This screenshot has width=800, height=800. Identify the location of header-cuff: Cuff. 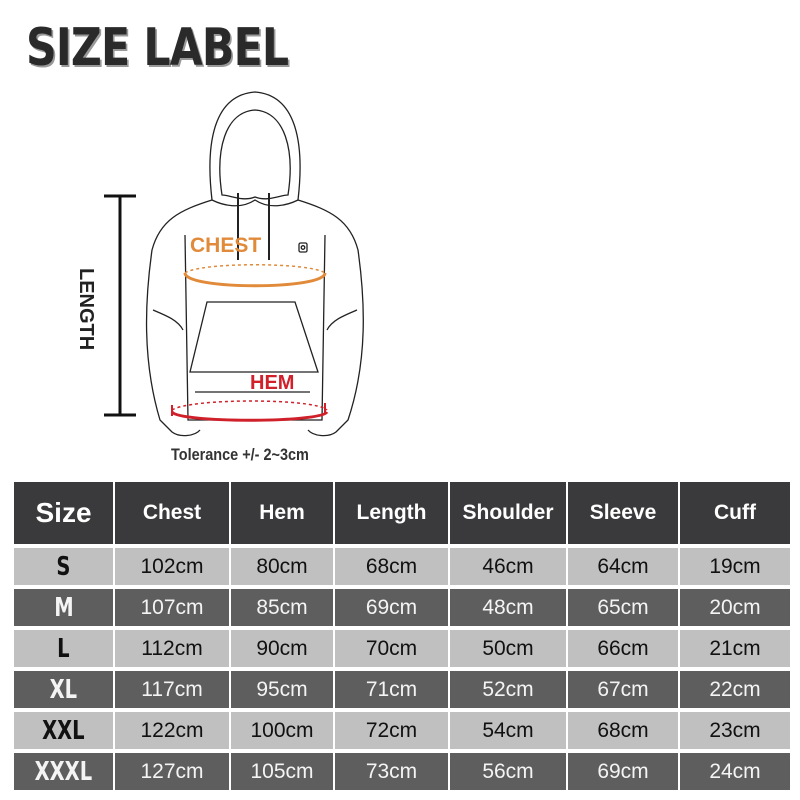
(735, 513).